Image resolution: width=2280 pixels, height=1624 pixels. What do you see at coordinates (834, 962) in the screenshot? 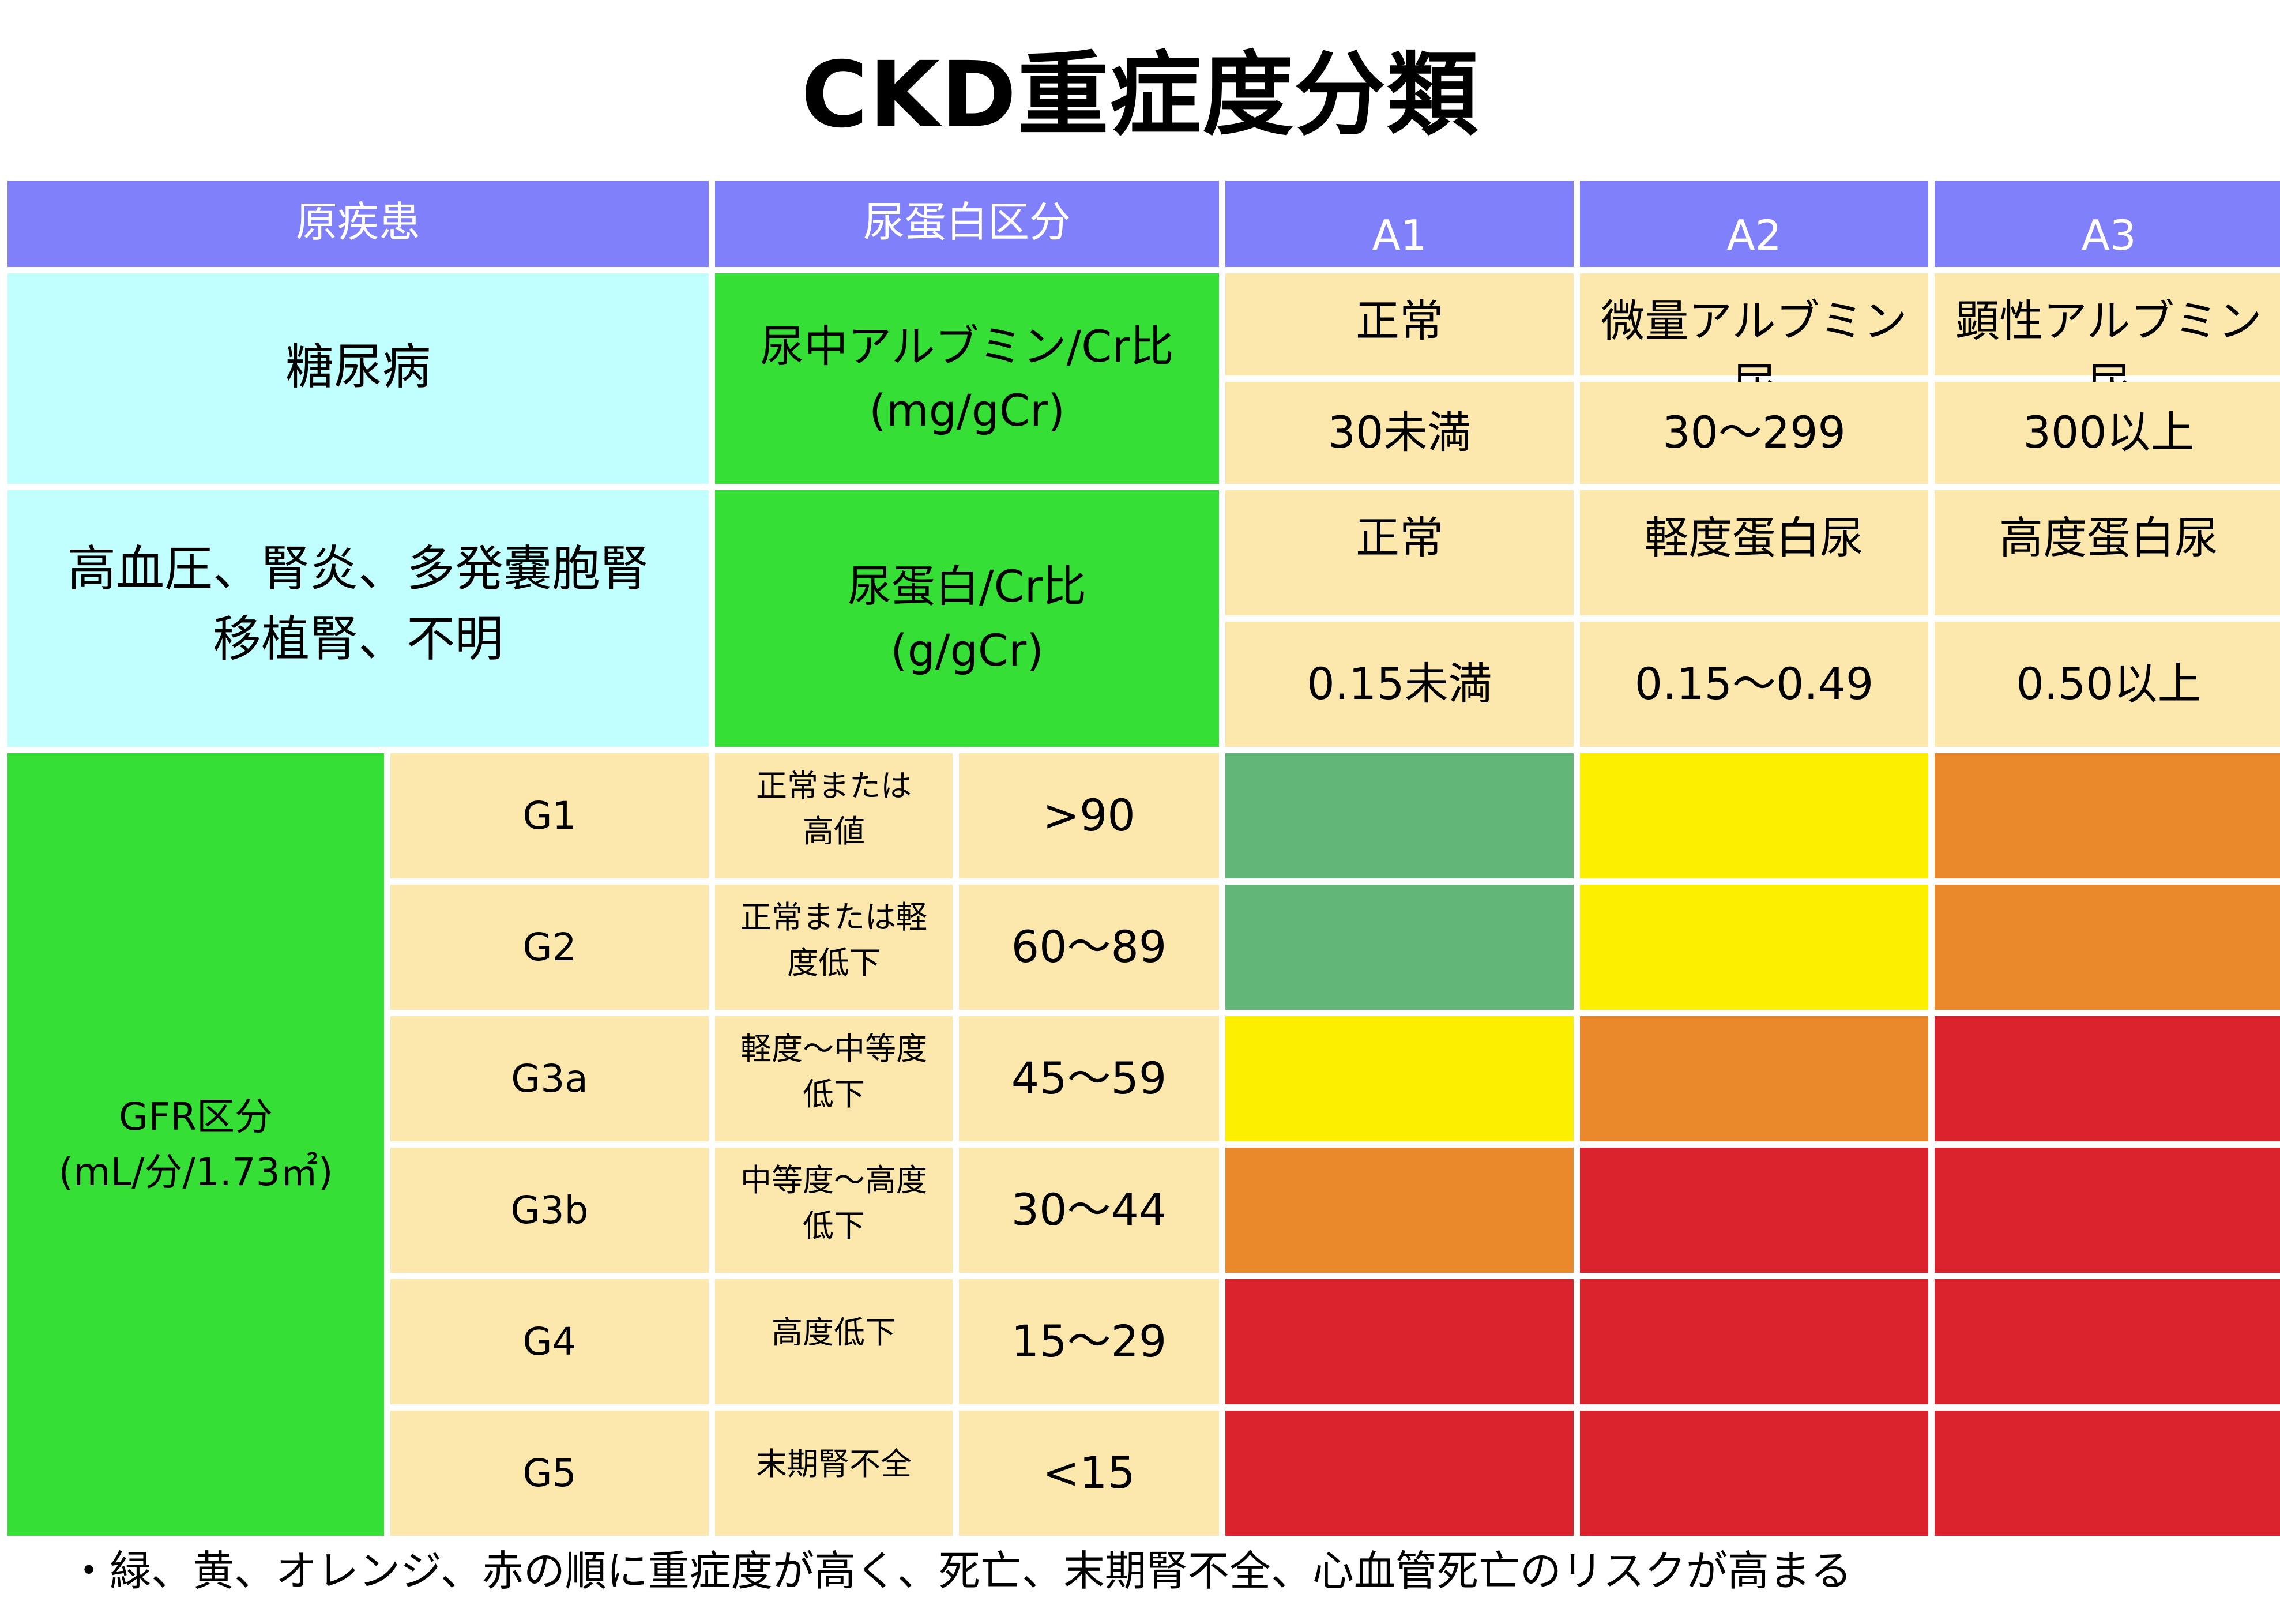
I see `gfr-desc-line2: 度低下` at bounding box center [834, 962].